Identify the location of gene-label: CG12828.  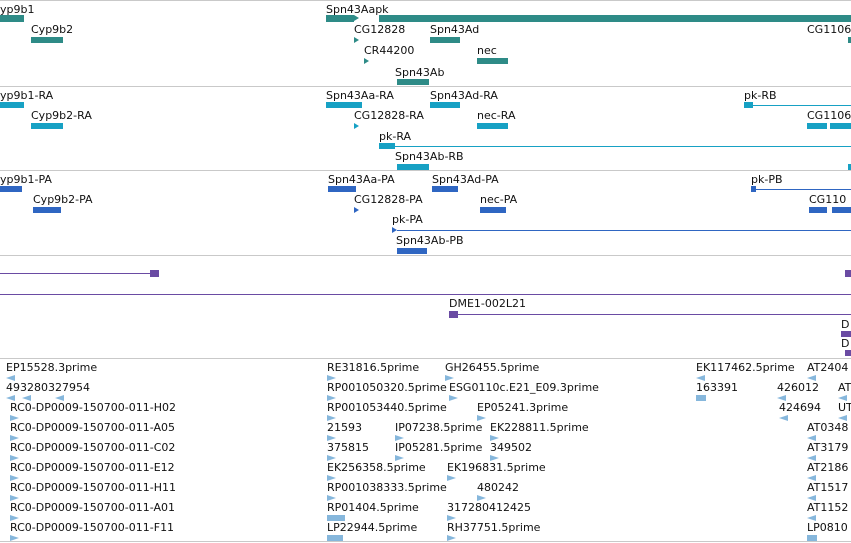
(380, 29).